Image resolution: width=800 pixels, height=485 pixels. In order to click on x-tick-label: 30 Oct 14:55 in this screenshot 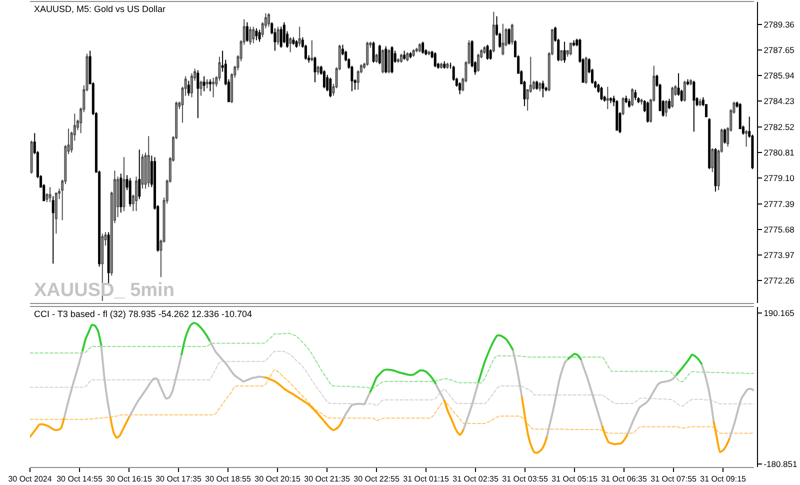, I will do `click(79, 479)`.